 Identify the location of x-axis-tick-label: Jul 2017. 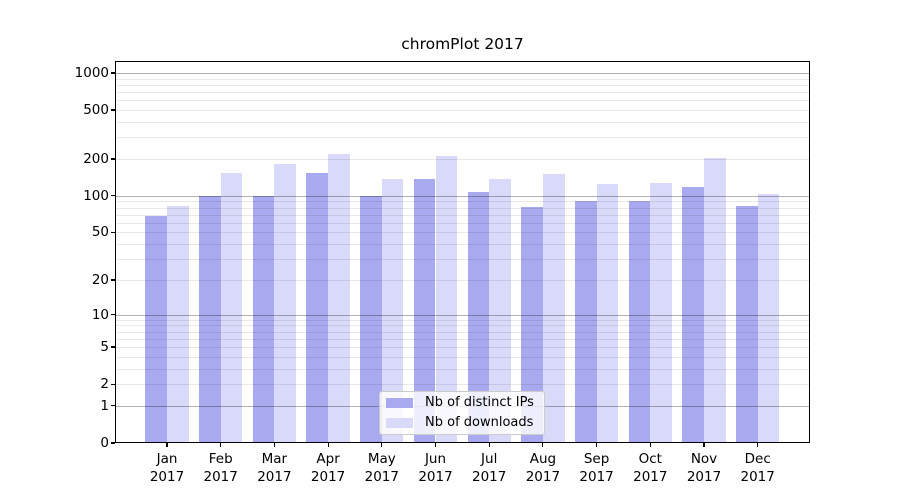
(489, 468).